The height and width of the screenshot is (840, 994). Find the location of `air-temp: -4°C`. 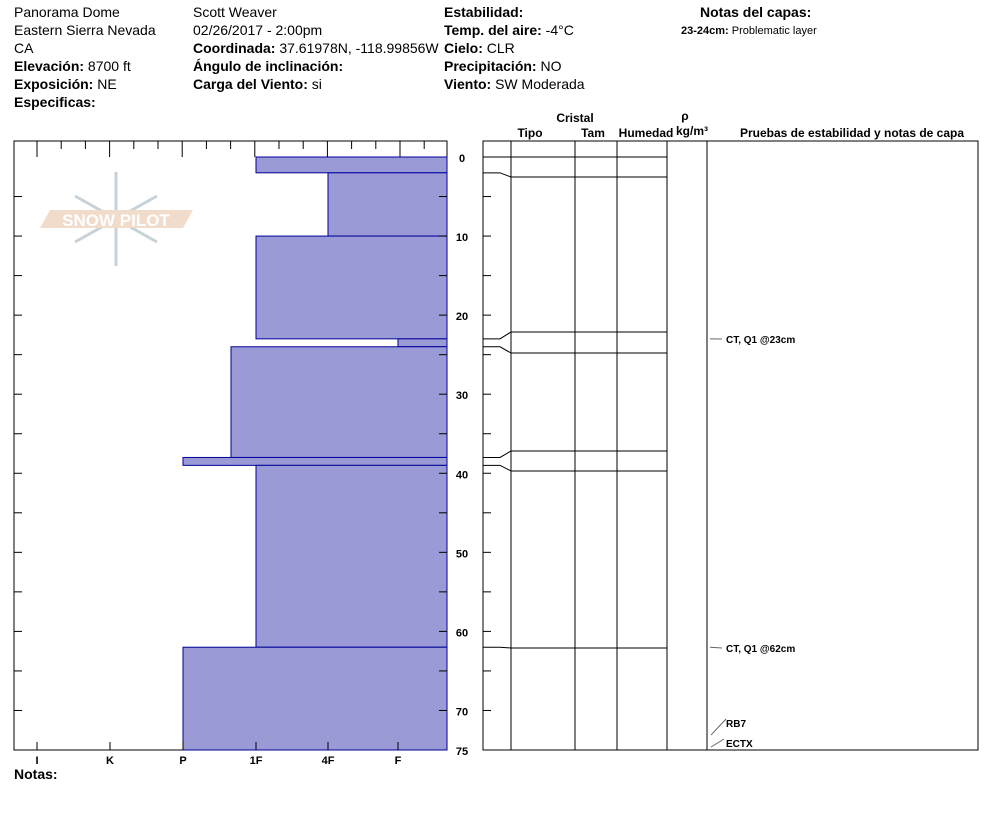

air-temp: -4°C is located at coordinates (560, 30).